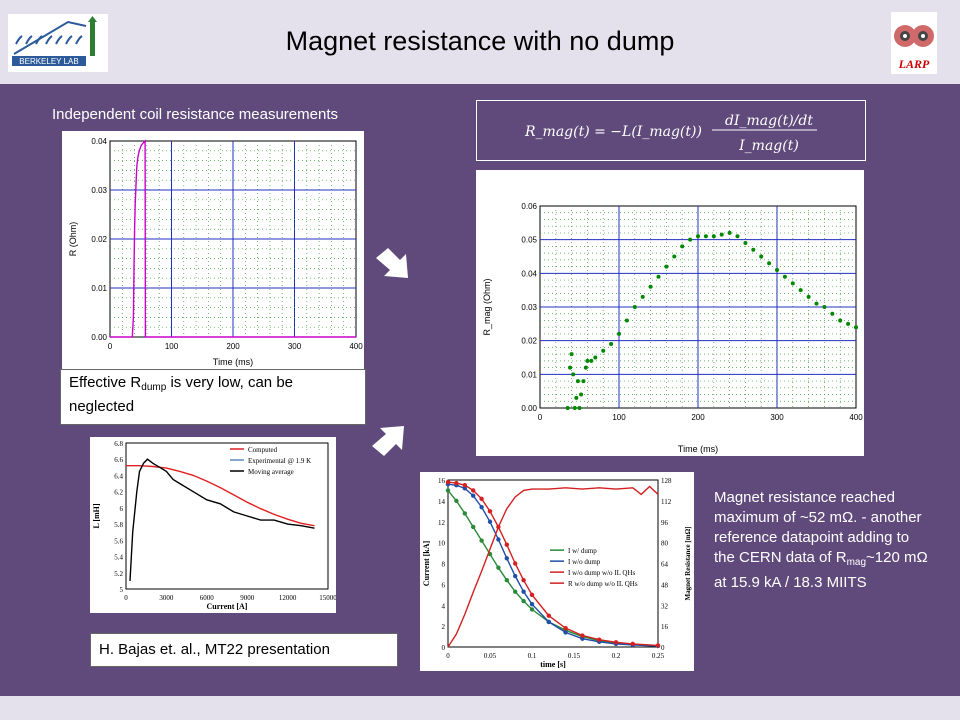  What do you see at coordinates (166, 598) in the screenshot?
I see `inductance-xtick: 3000` at bounding box center [166, 598].